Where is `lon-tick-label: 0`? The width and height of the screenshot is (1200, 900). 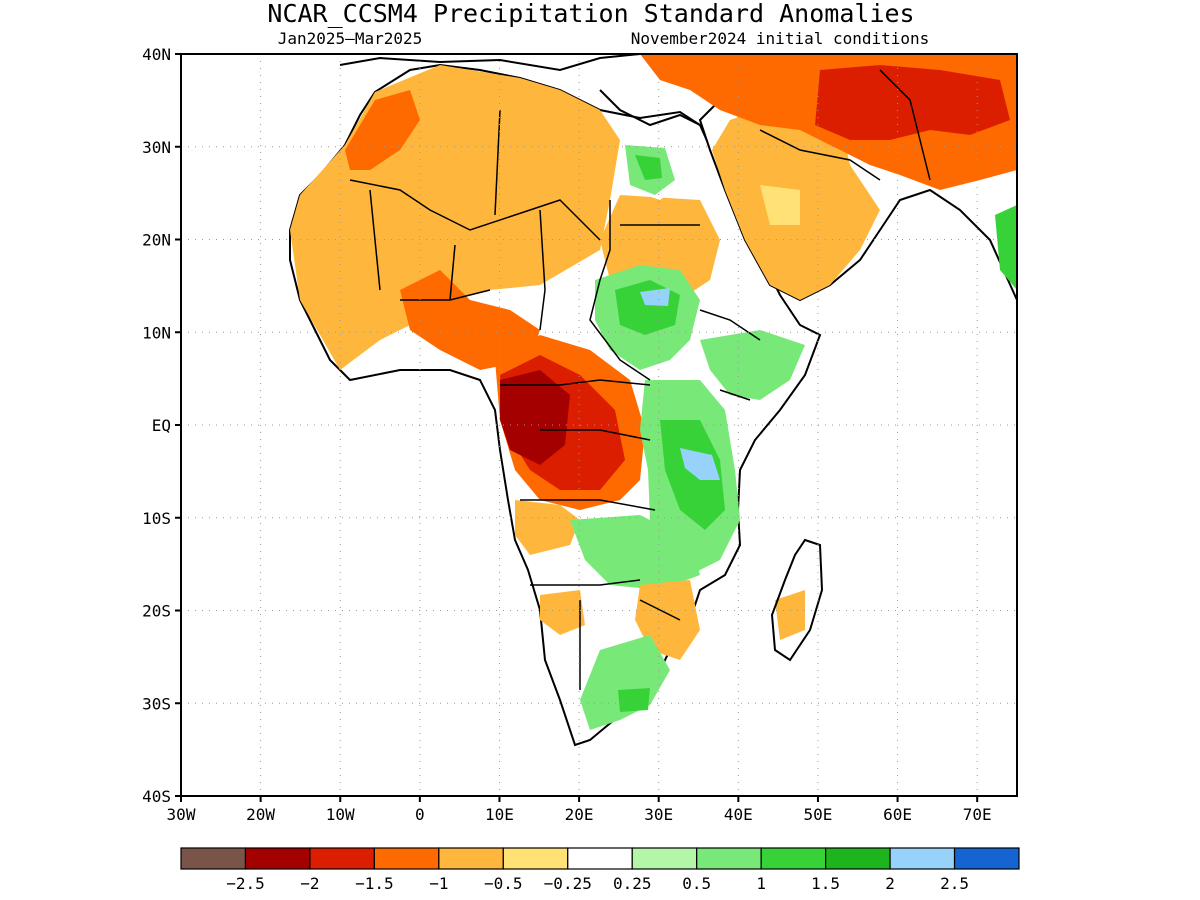 lon-tick-label: 0 is located at coordinates (420, 814).